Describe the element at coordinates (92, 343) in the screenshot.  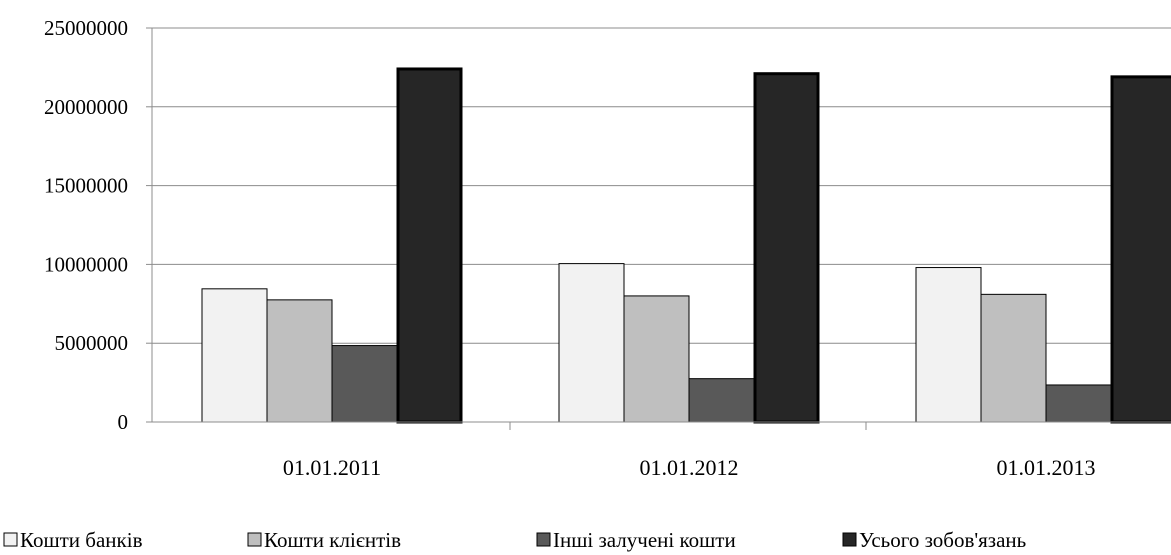
I see `y-tick-label: 5000000` at that location.